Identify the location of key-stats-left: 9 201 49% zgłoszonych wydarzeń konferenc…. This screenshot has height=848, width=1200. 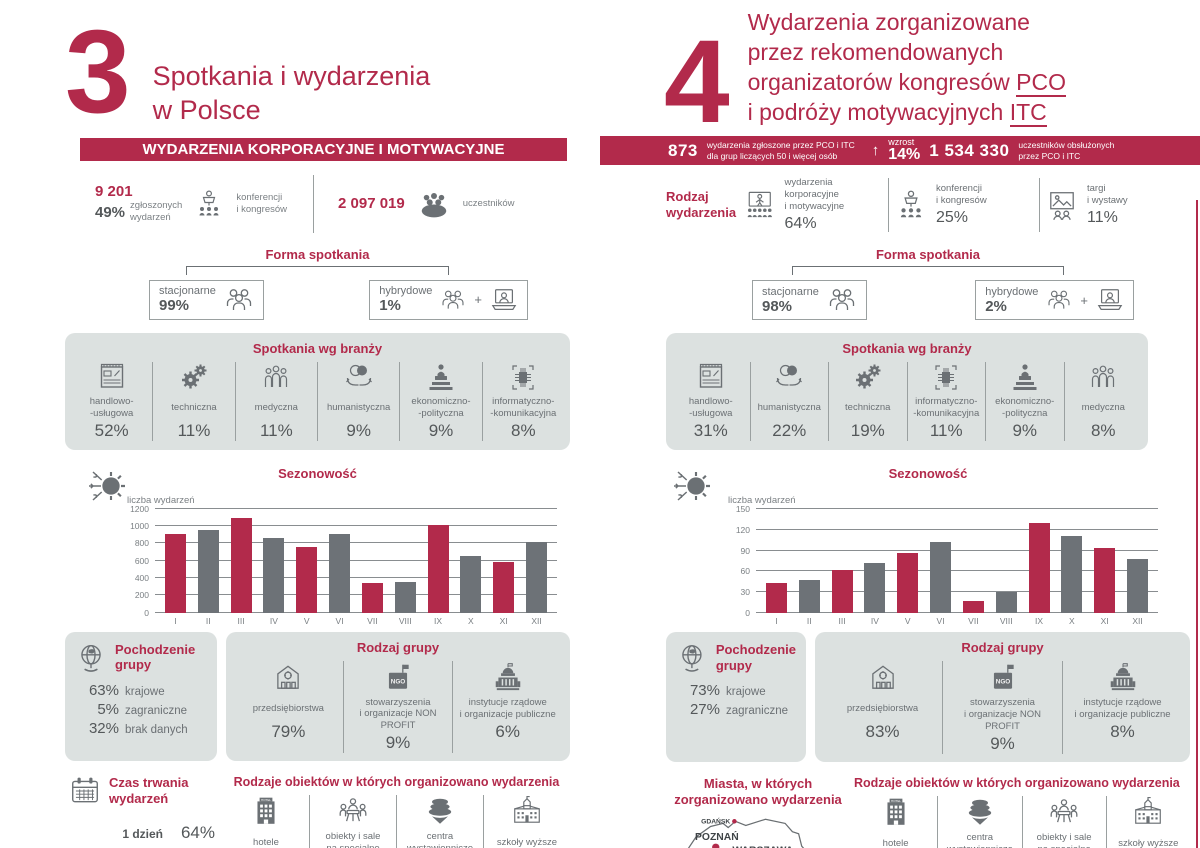
(317, 204).